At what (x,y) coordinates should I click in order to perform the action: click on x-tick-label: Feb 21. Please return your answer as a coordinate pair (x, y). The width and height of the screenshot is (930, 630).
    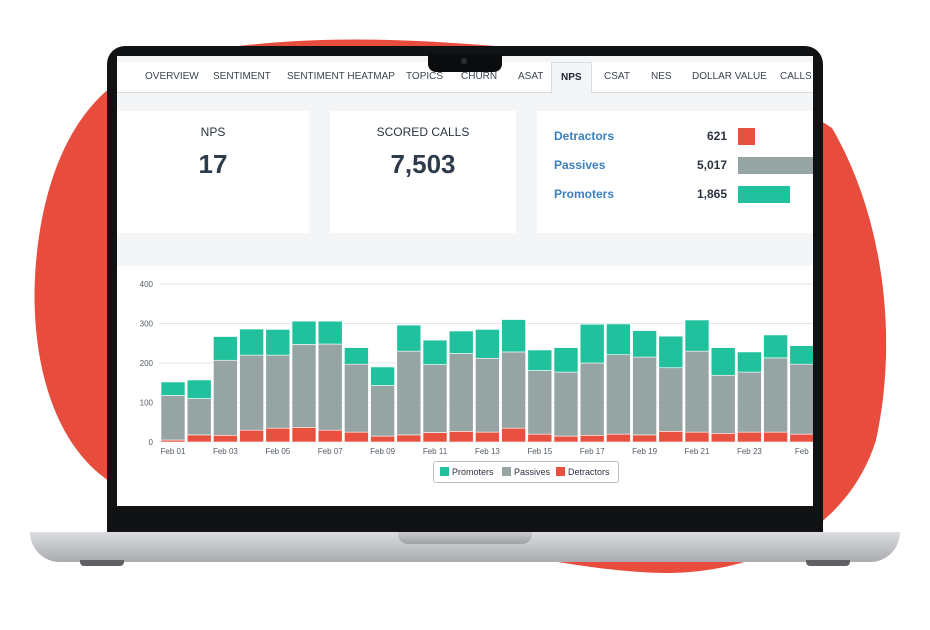
    Looking at the image, I should click on (697, 451).